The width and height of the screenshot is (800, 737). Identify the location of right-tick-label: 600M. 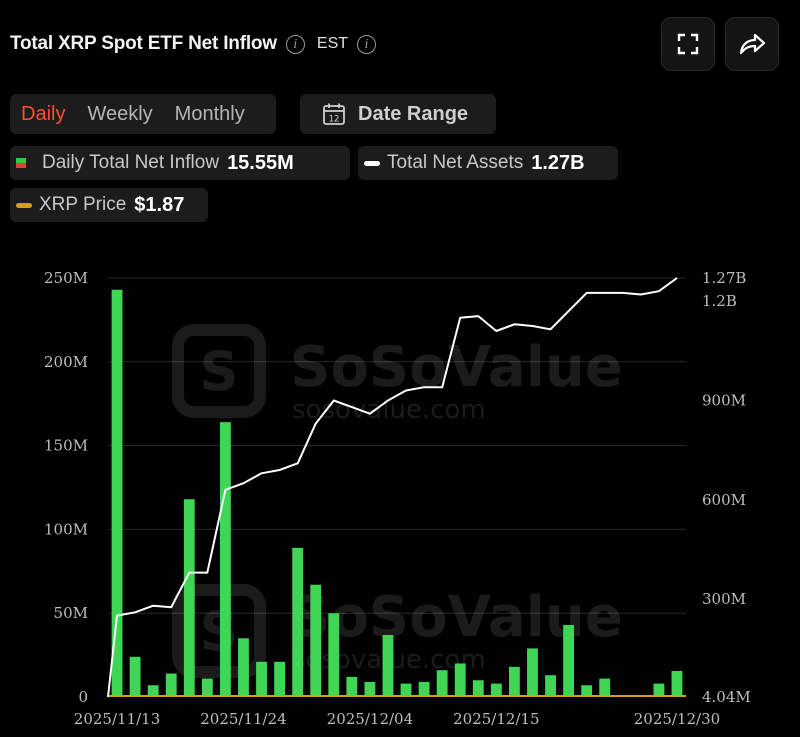
(724, 500).